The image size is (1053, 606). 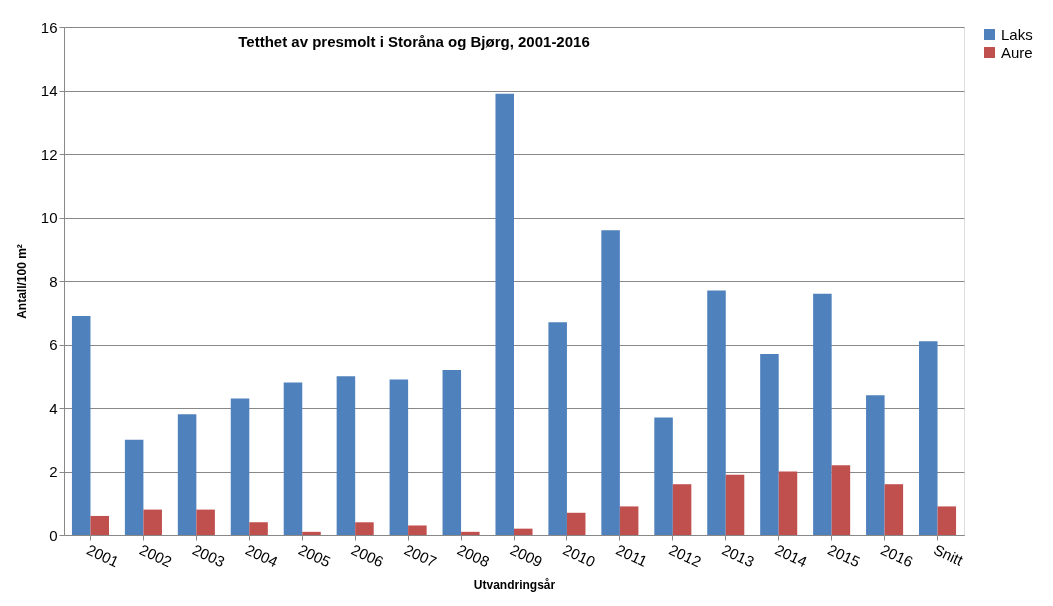 What do you see at coordinates (420, 555) in the screenshot?
I see `x-tick-label: 2007` at bounding box center [420, 555].